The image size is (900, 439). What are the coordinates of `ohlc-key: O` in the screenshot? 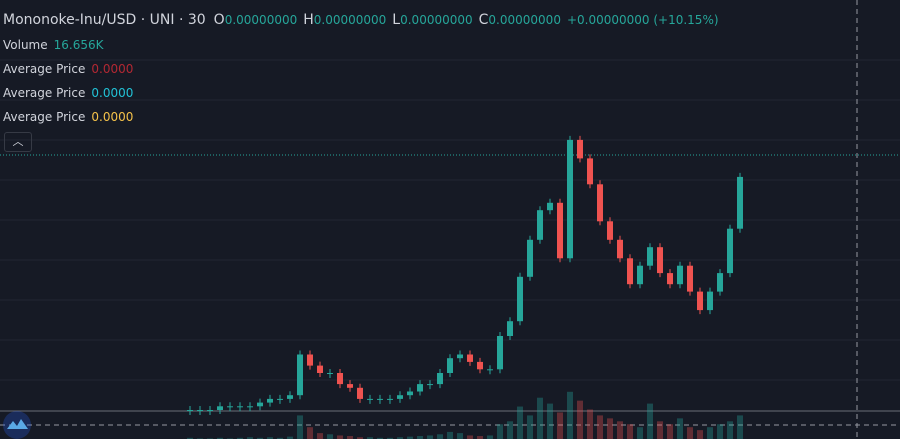 It's located at (219, 20).